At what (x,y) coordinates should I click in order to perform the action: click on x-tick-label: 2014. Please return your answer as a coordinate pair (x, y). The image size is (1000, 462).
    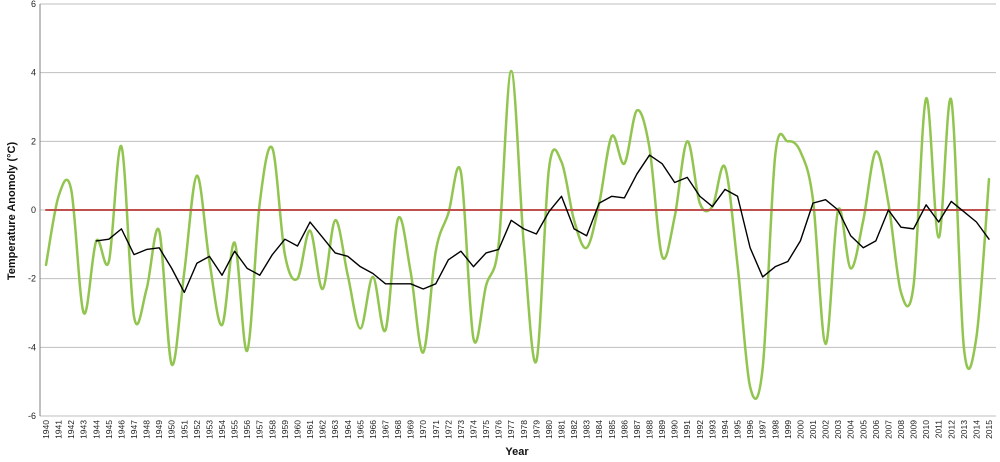
    Looking at the image, I should click on (976, 429).